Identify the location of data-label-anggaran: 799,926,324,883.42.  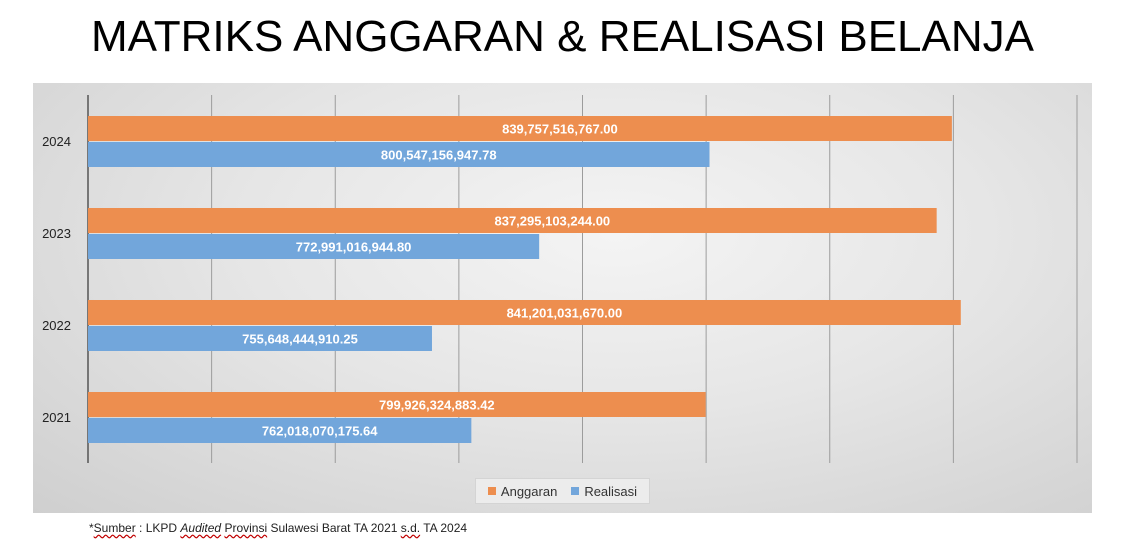
(437, 405).